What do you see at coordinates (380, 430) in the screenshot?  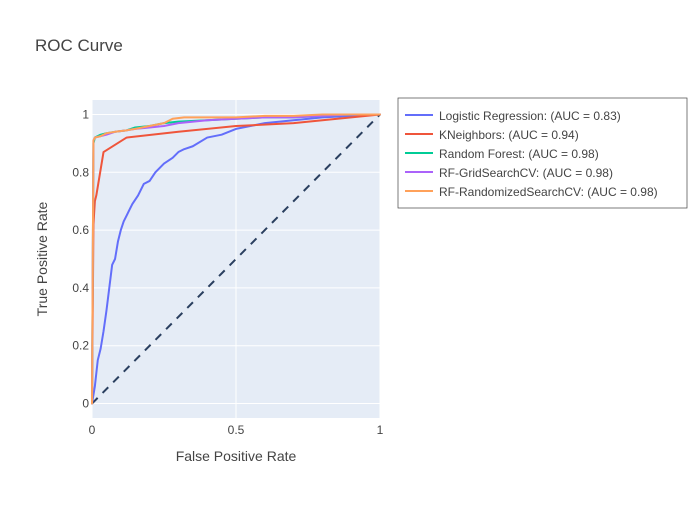 I see `x-tick-label: 1` at bounding box center [380, 430].